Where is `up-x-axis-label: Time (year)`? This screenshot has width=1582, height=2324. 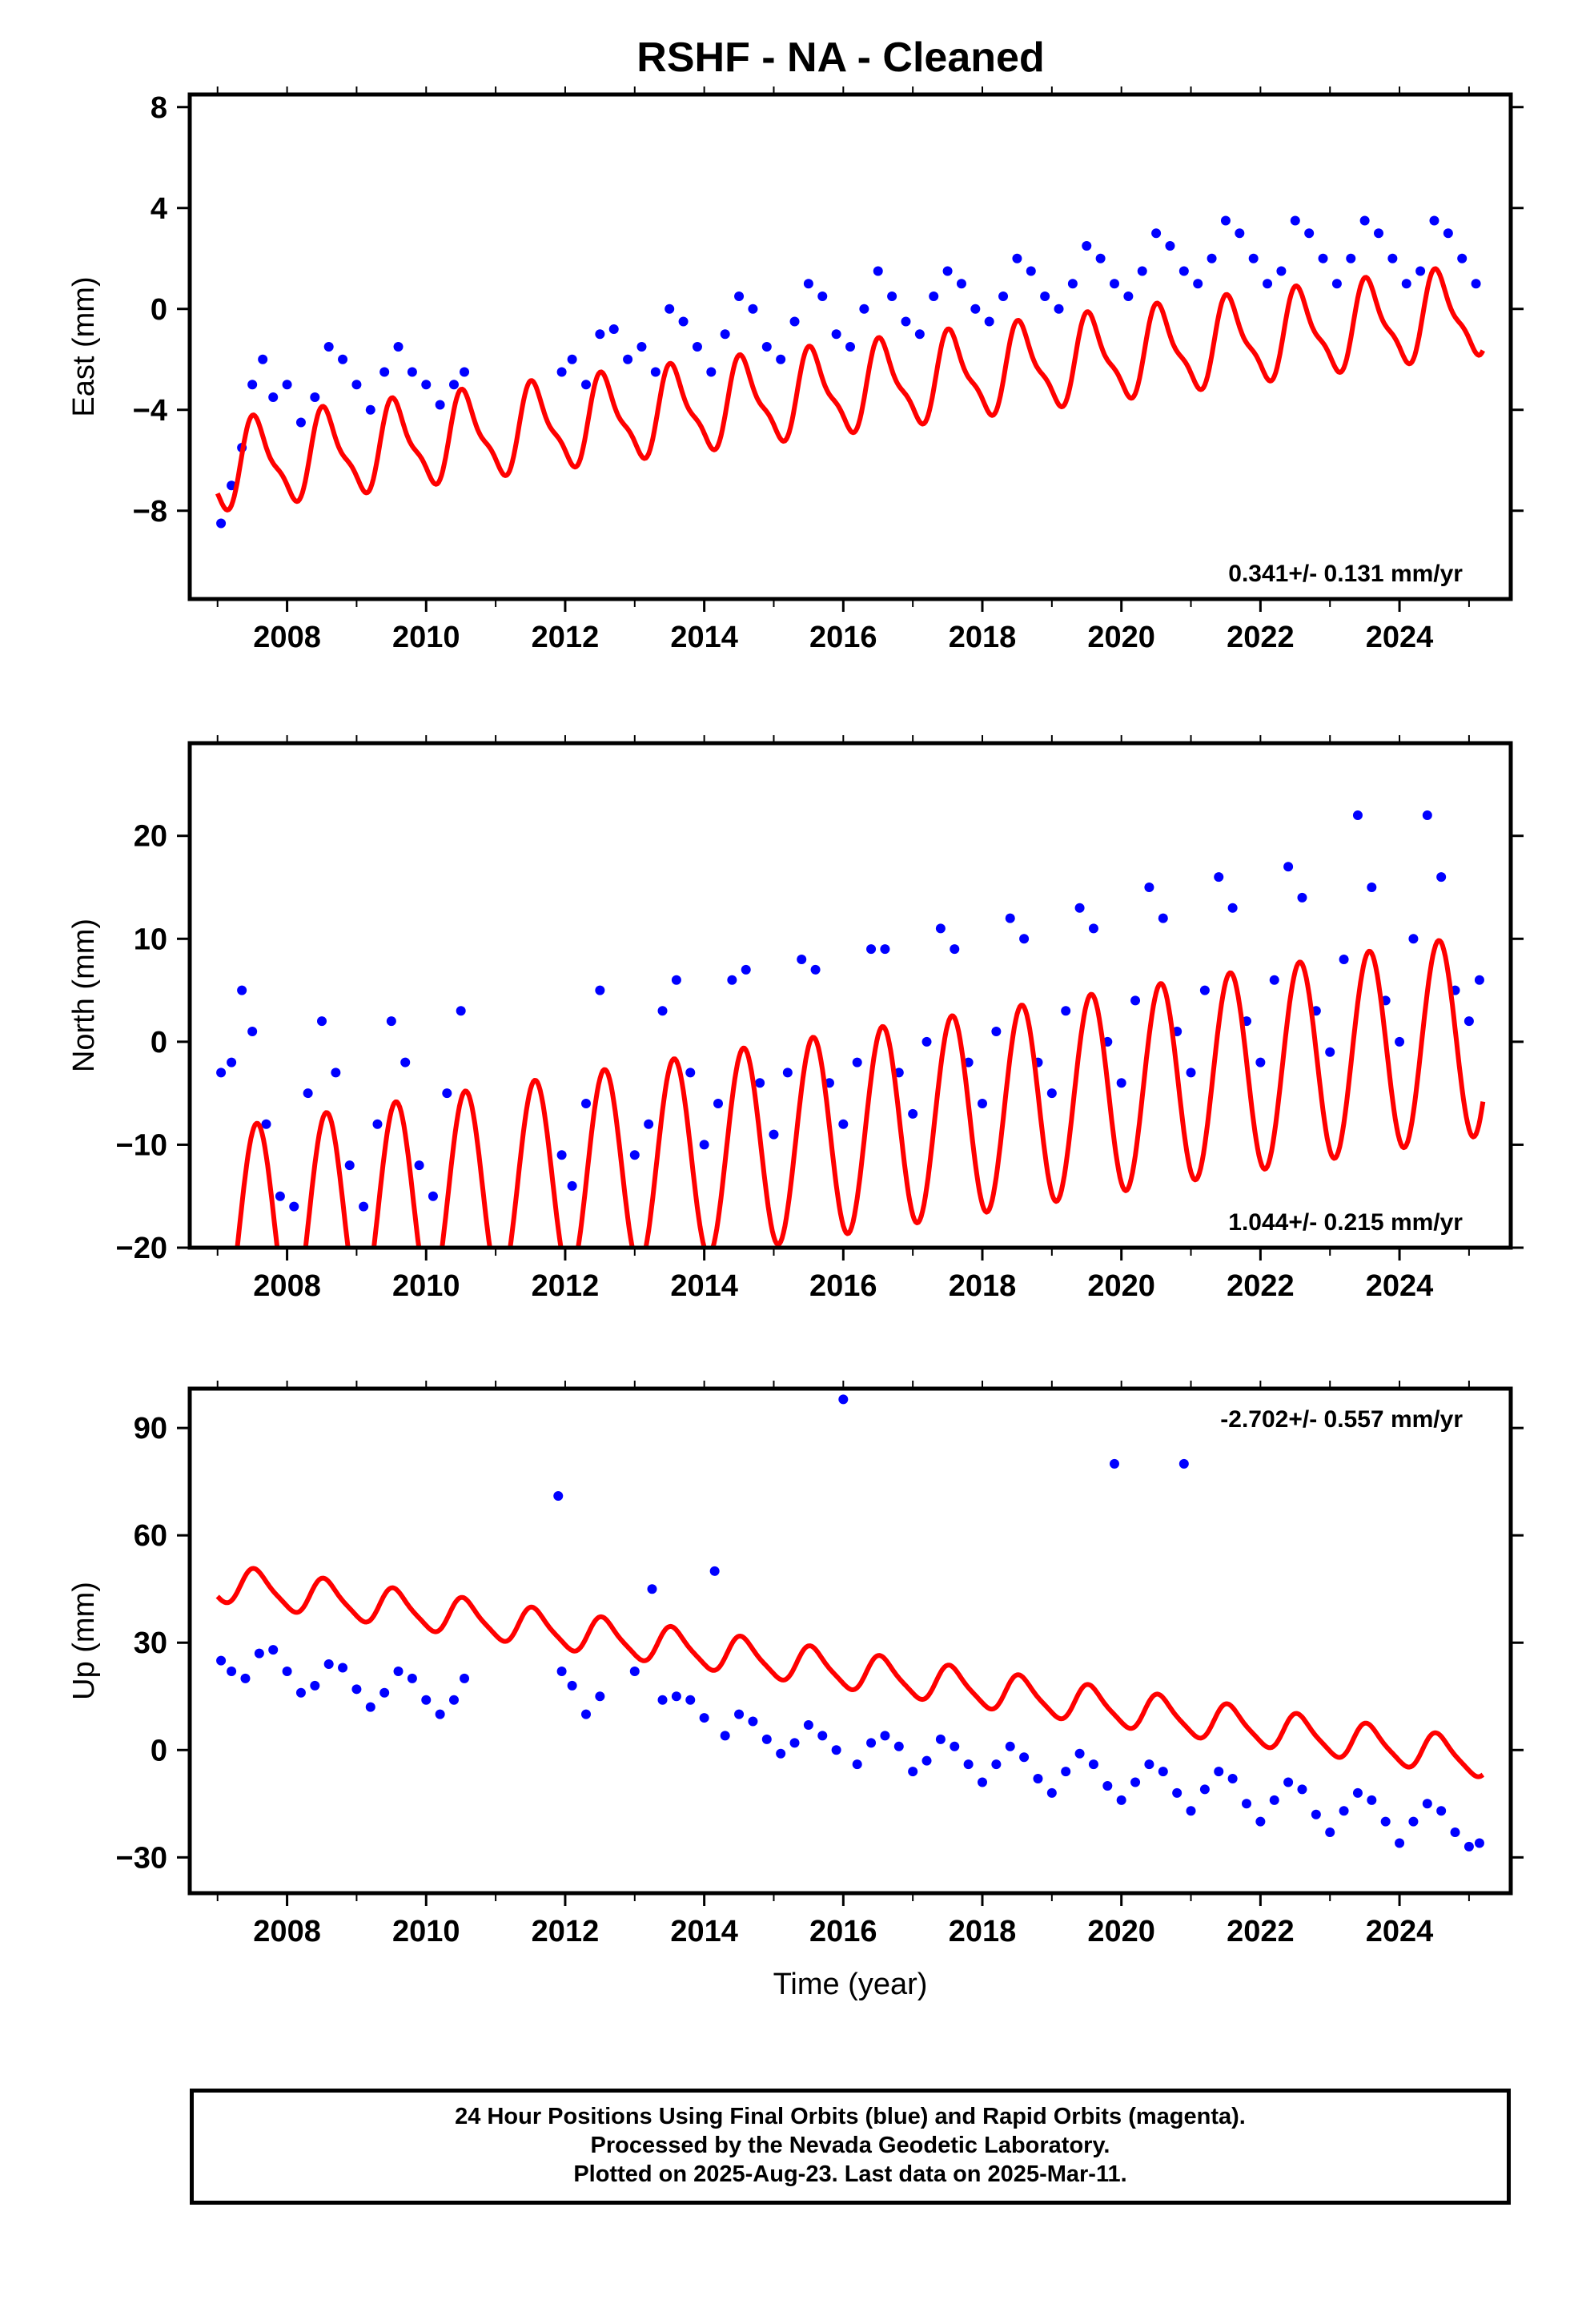
up-x-axis-label: Time (year) is located at coordinates (850, 1984).